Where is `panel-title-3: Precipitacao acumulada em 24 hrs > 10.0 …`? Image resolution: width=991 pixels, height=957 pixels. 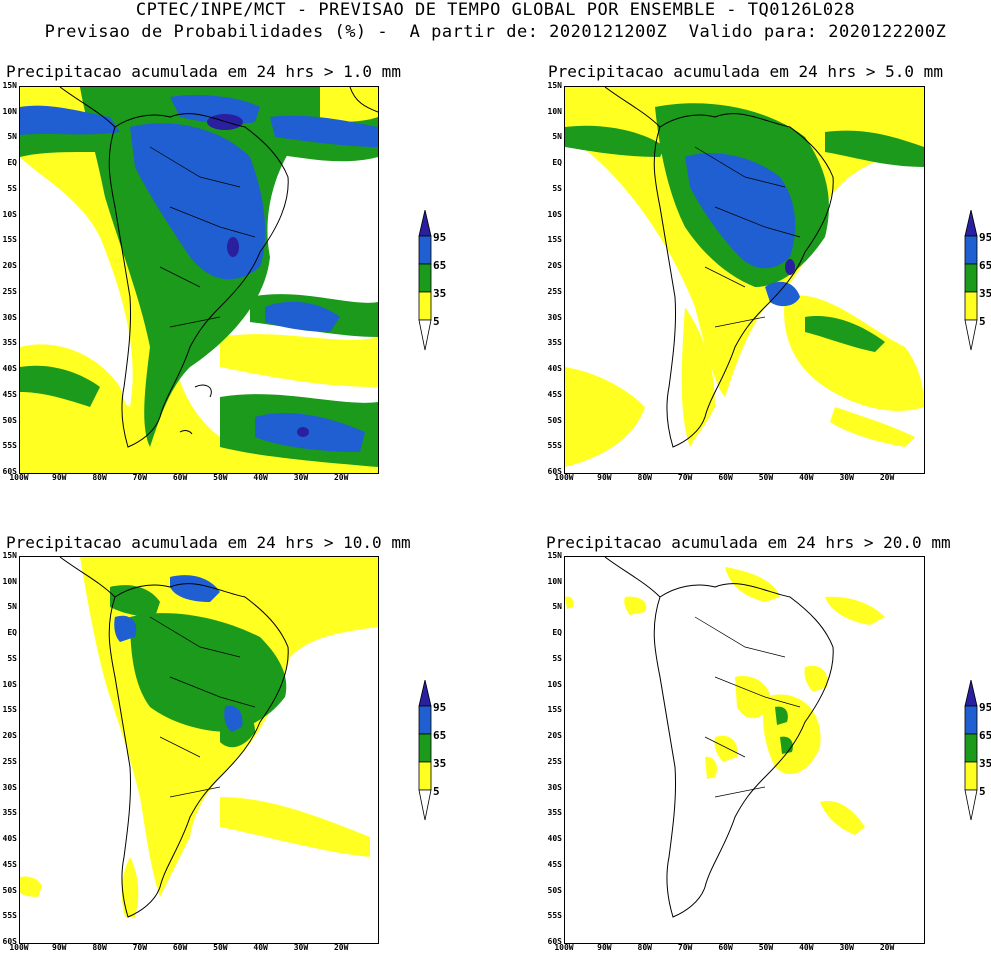
panel-title-3: Precipitacao acumulada em 24 hrs > 10.0 … is located at coordinates (208, 542).